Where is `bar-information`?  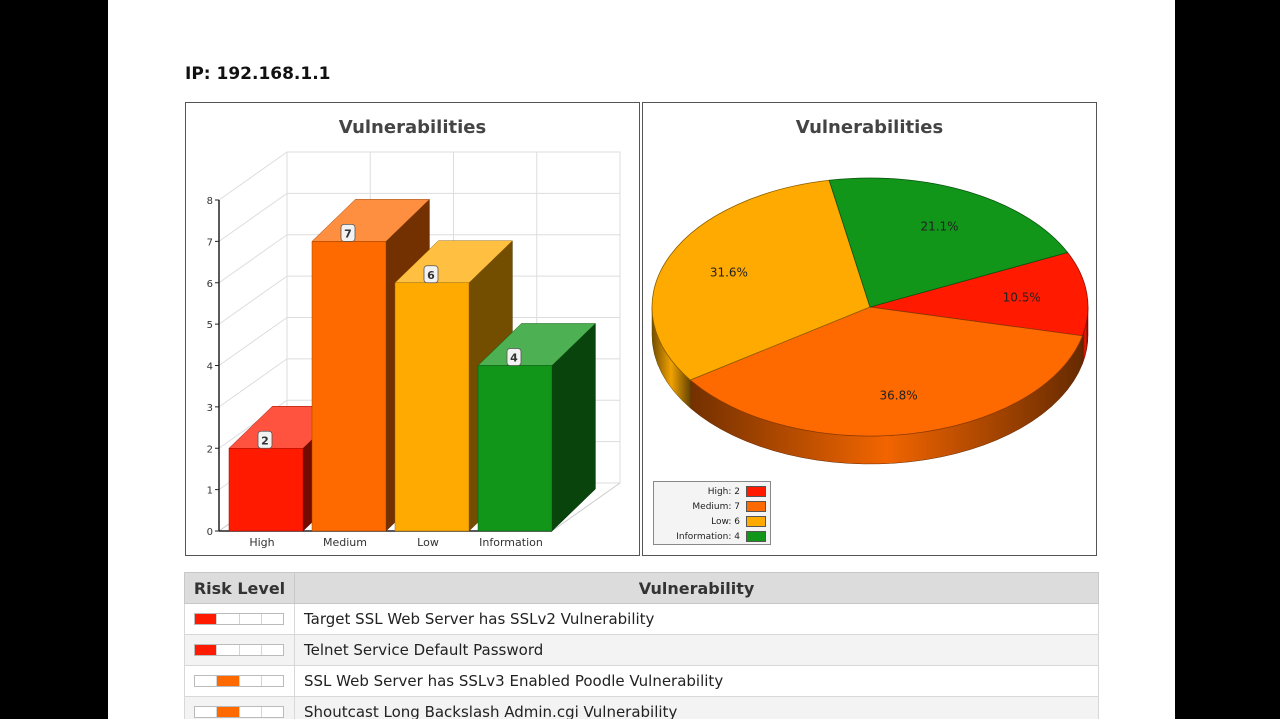
bar-information is located at coordinates (537, 427).